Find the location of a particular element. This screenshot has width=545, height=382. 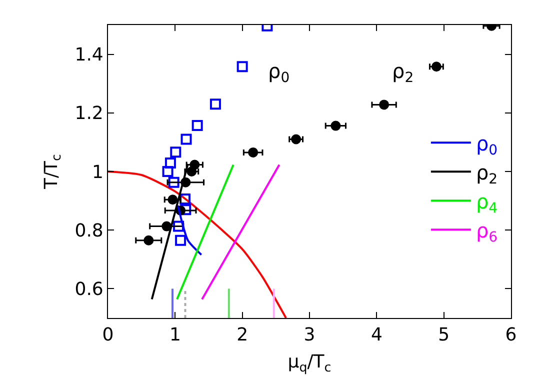

x-tick-label: 4 is located at coordinates (376, 335).